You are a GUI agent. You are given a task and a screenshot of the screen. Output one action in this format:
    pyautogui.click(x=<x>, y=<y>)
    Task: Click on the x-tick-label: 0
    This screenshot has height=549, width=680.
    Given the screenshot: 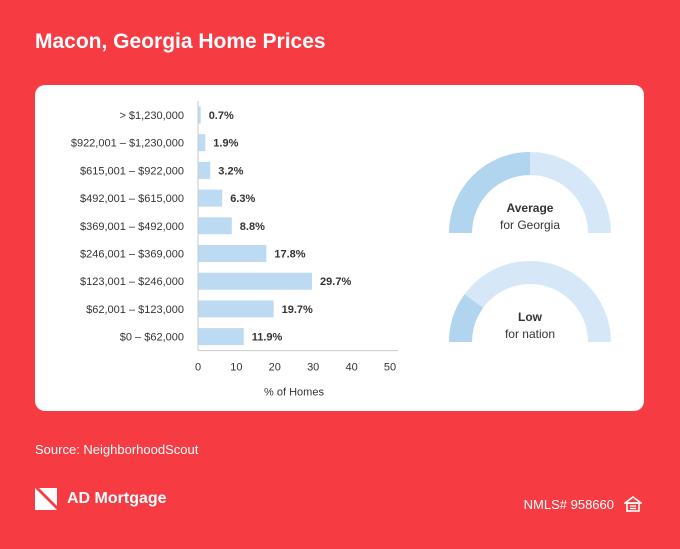 What is the action you would take?
    pyautogui.click(x=198, y=368)
    